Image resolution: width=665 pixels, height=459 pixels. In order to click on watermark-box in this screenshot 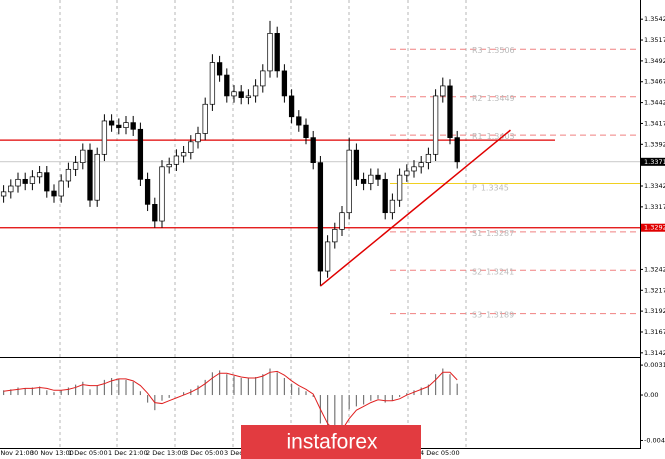, I will do `click(331, 442)`.